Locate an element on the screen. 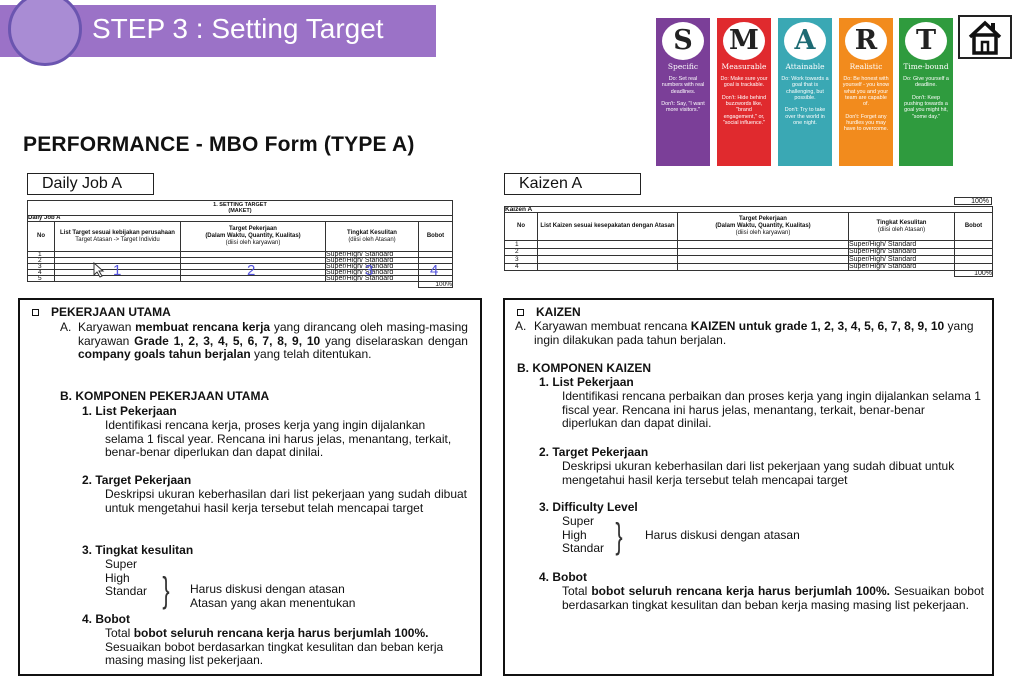  smart-word: Realistic is located at coordinates (866, 66).